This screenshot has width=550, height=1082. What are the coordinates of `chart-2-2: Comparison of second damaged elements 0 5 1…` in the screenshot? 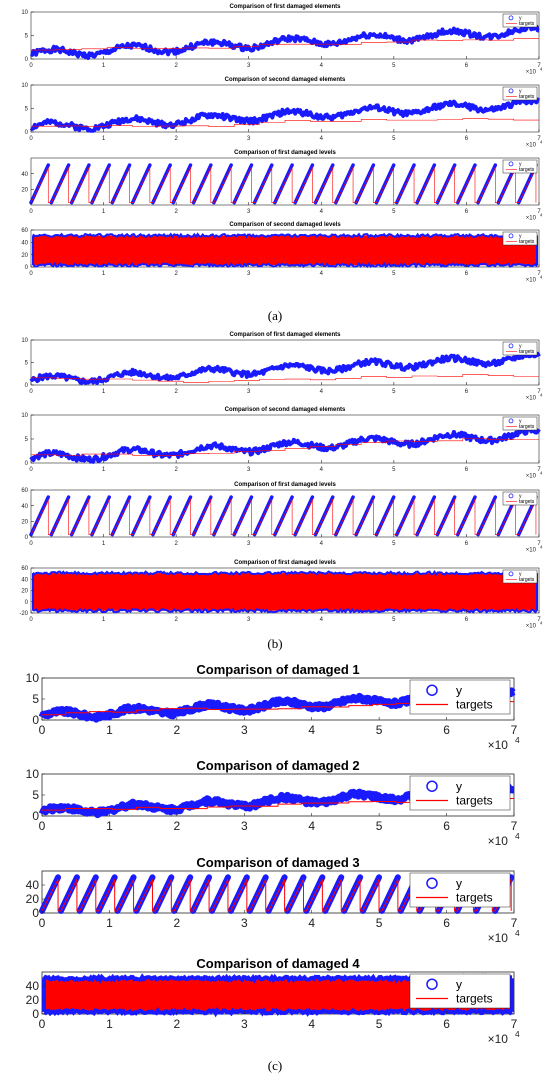 It's located at (282, 443).